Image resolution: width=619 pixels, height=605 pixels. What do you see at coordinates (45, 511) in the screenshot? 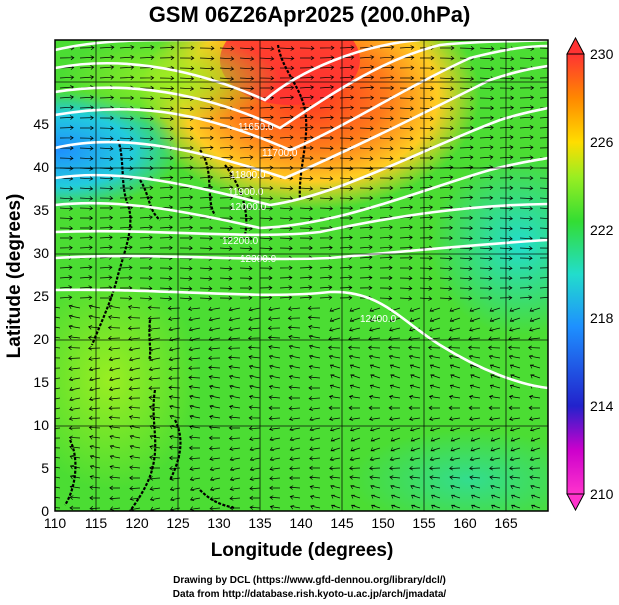
I see `y-tick-label: 0` at bounding box center [45, 511].